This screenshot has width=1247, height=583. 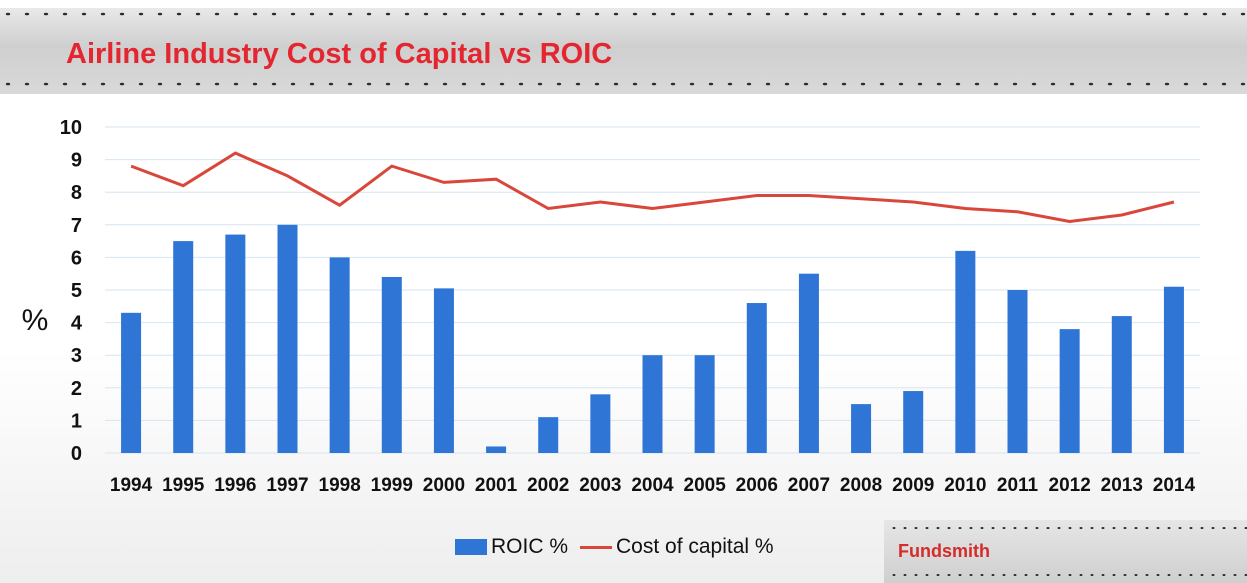 I want to click on x-tick-label: 1996, so click(x=235, y=485).